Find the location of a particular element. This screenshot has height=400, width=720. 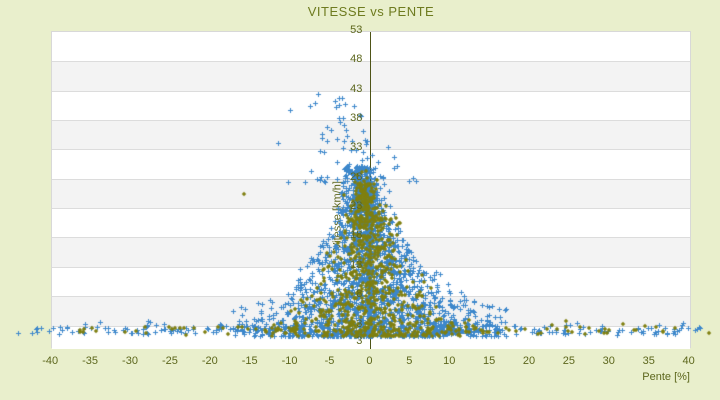

y-tick-label: 53 is located at coordinates (356, 30).